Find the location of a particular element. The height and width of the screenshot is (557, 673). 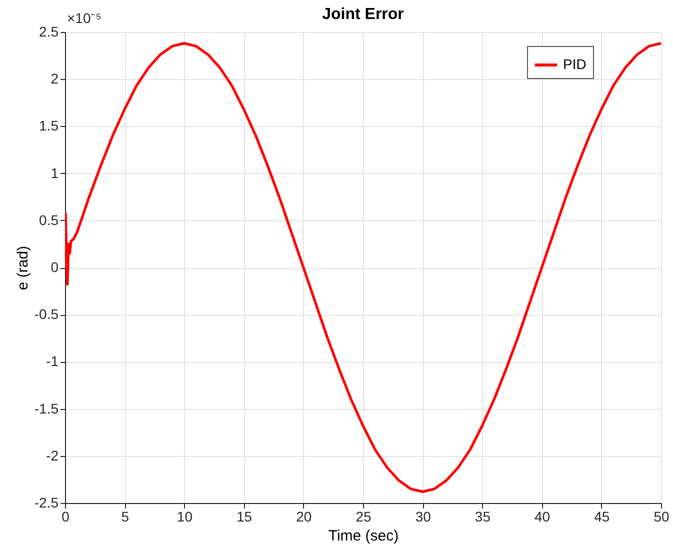

x-tick-label: 20 is located at coordinates (304, 516).